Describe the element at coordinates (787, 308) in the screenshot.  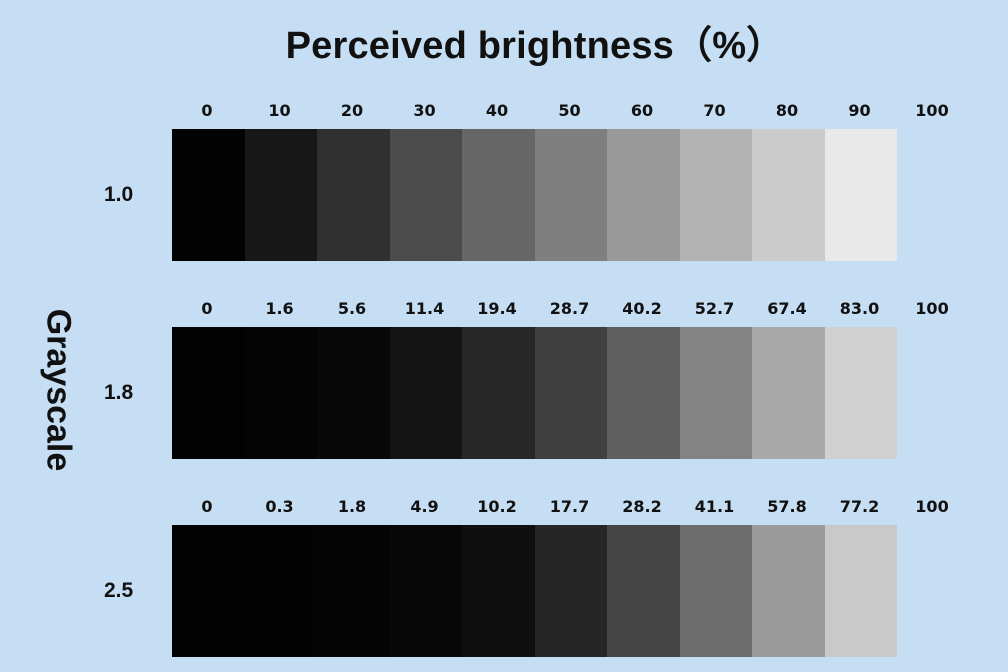
I see `tick-label: 67.4` at that location.